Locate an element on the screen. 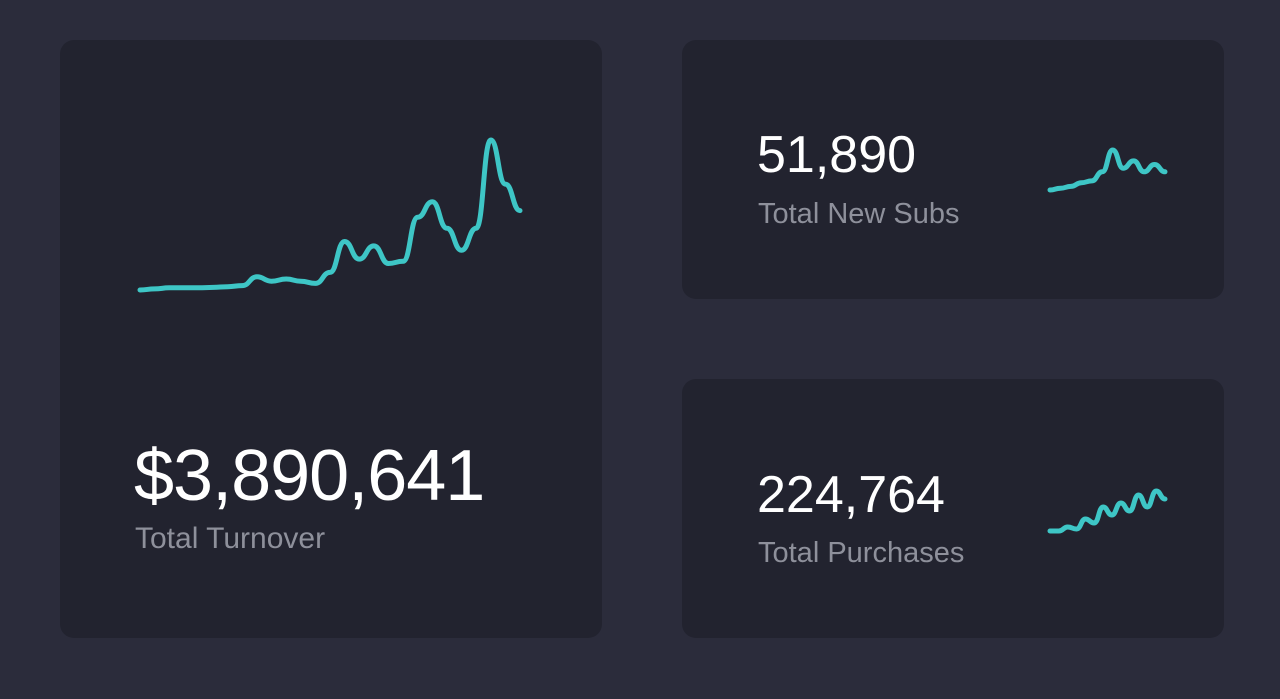 The image size is (1280, 699). purchases-value: 224,764 is located at coordinates (851, 495).